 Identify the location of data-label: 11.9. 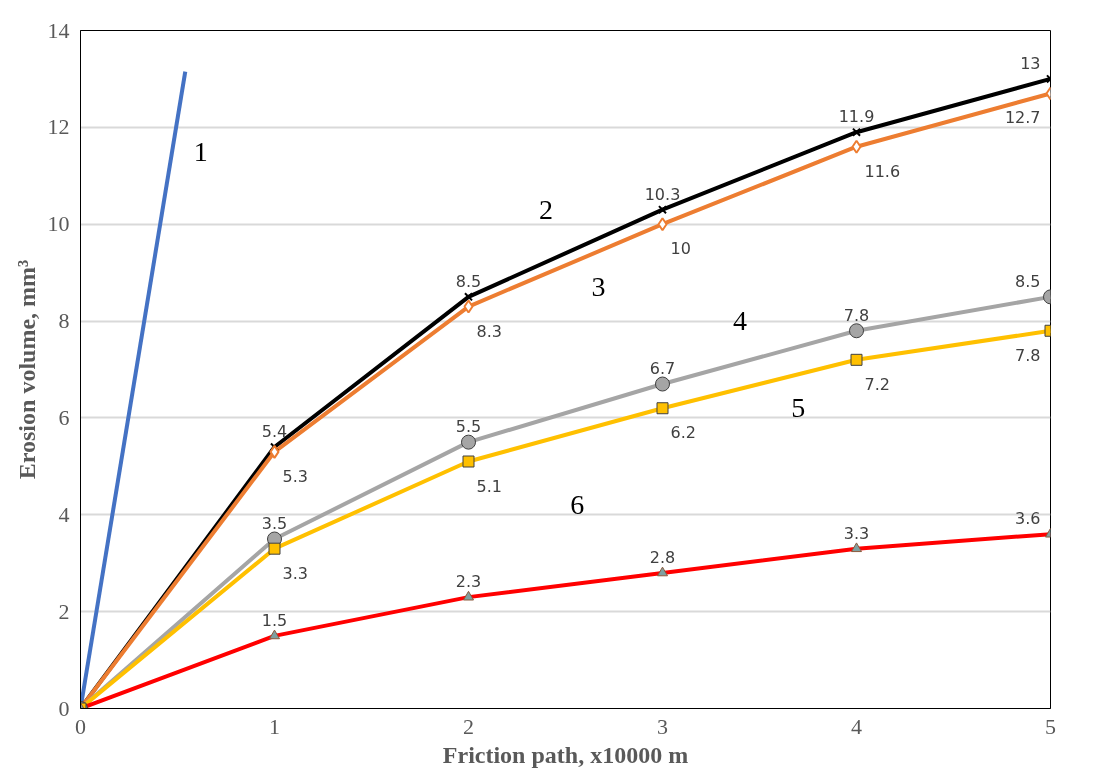
(856, 117).